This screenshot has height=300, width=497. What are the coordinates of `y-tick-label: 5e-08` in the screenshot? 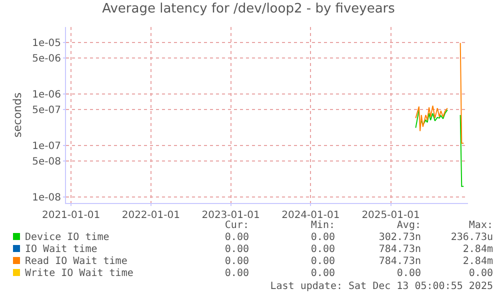 It's located at (46, 162).